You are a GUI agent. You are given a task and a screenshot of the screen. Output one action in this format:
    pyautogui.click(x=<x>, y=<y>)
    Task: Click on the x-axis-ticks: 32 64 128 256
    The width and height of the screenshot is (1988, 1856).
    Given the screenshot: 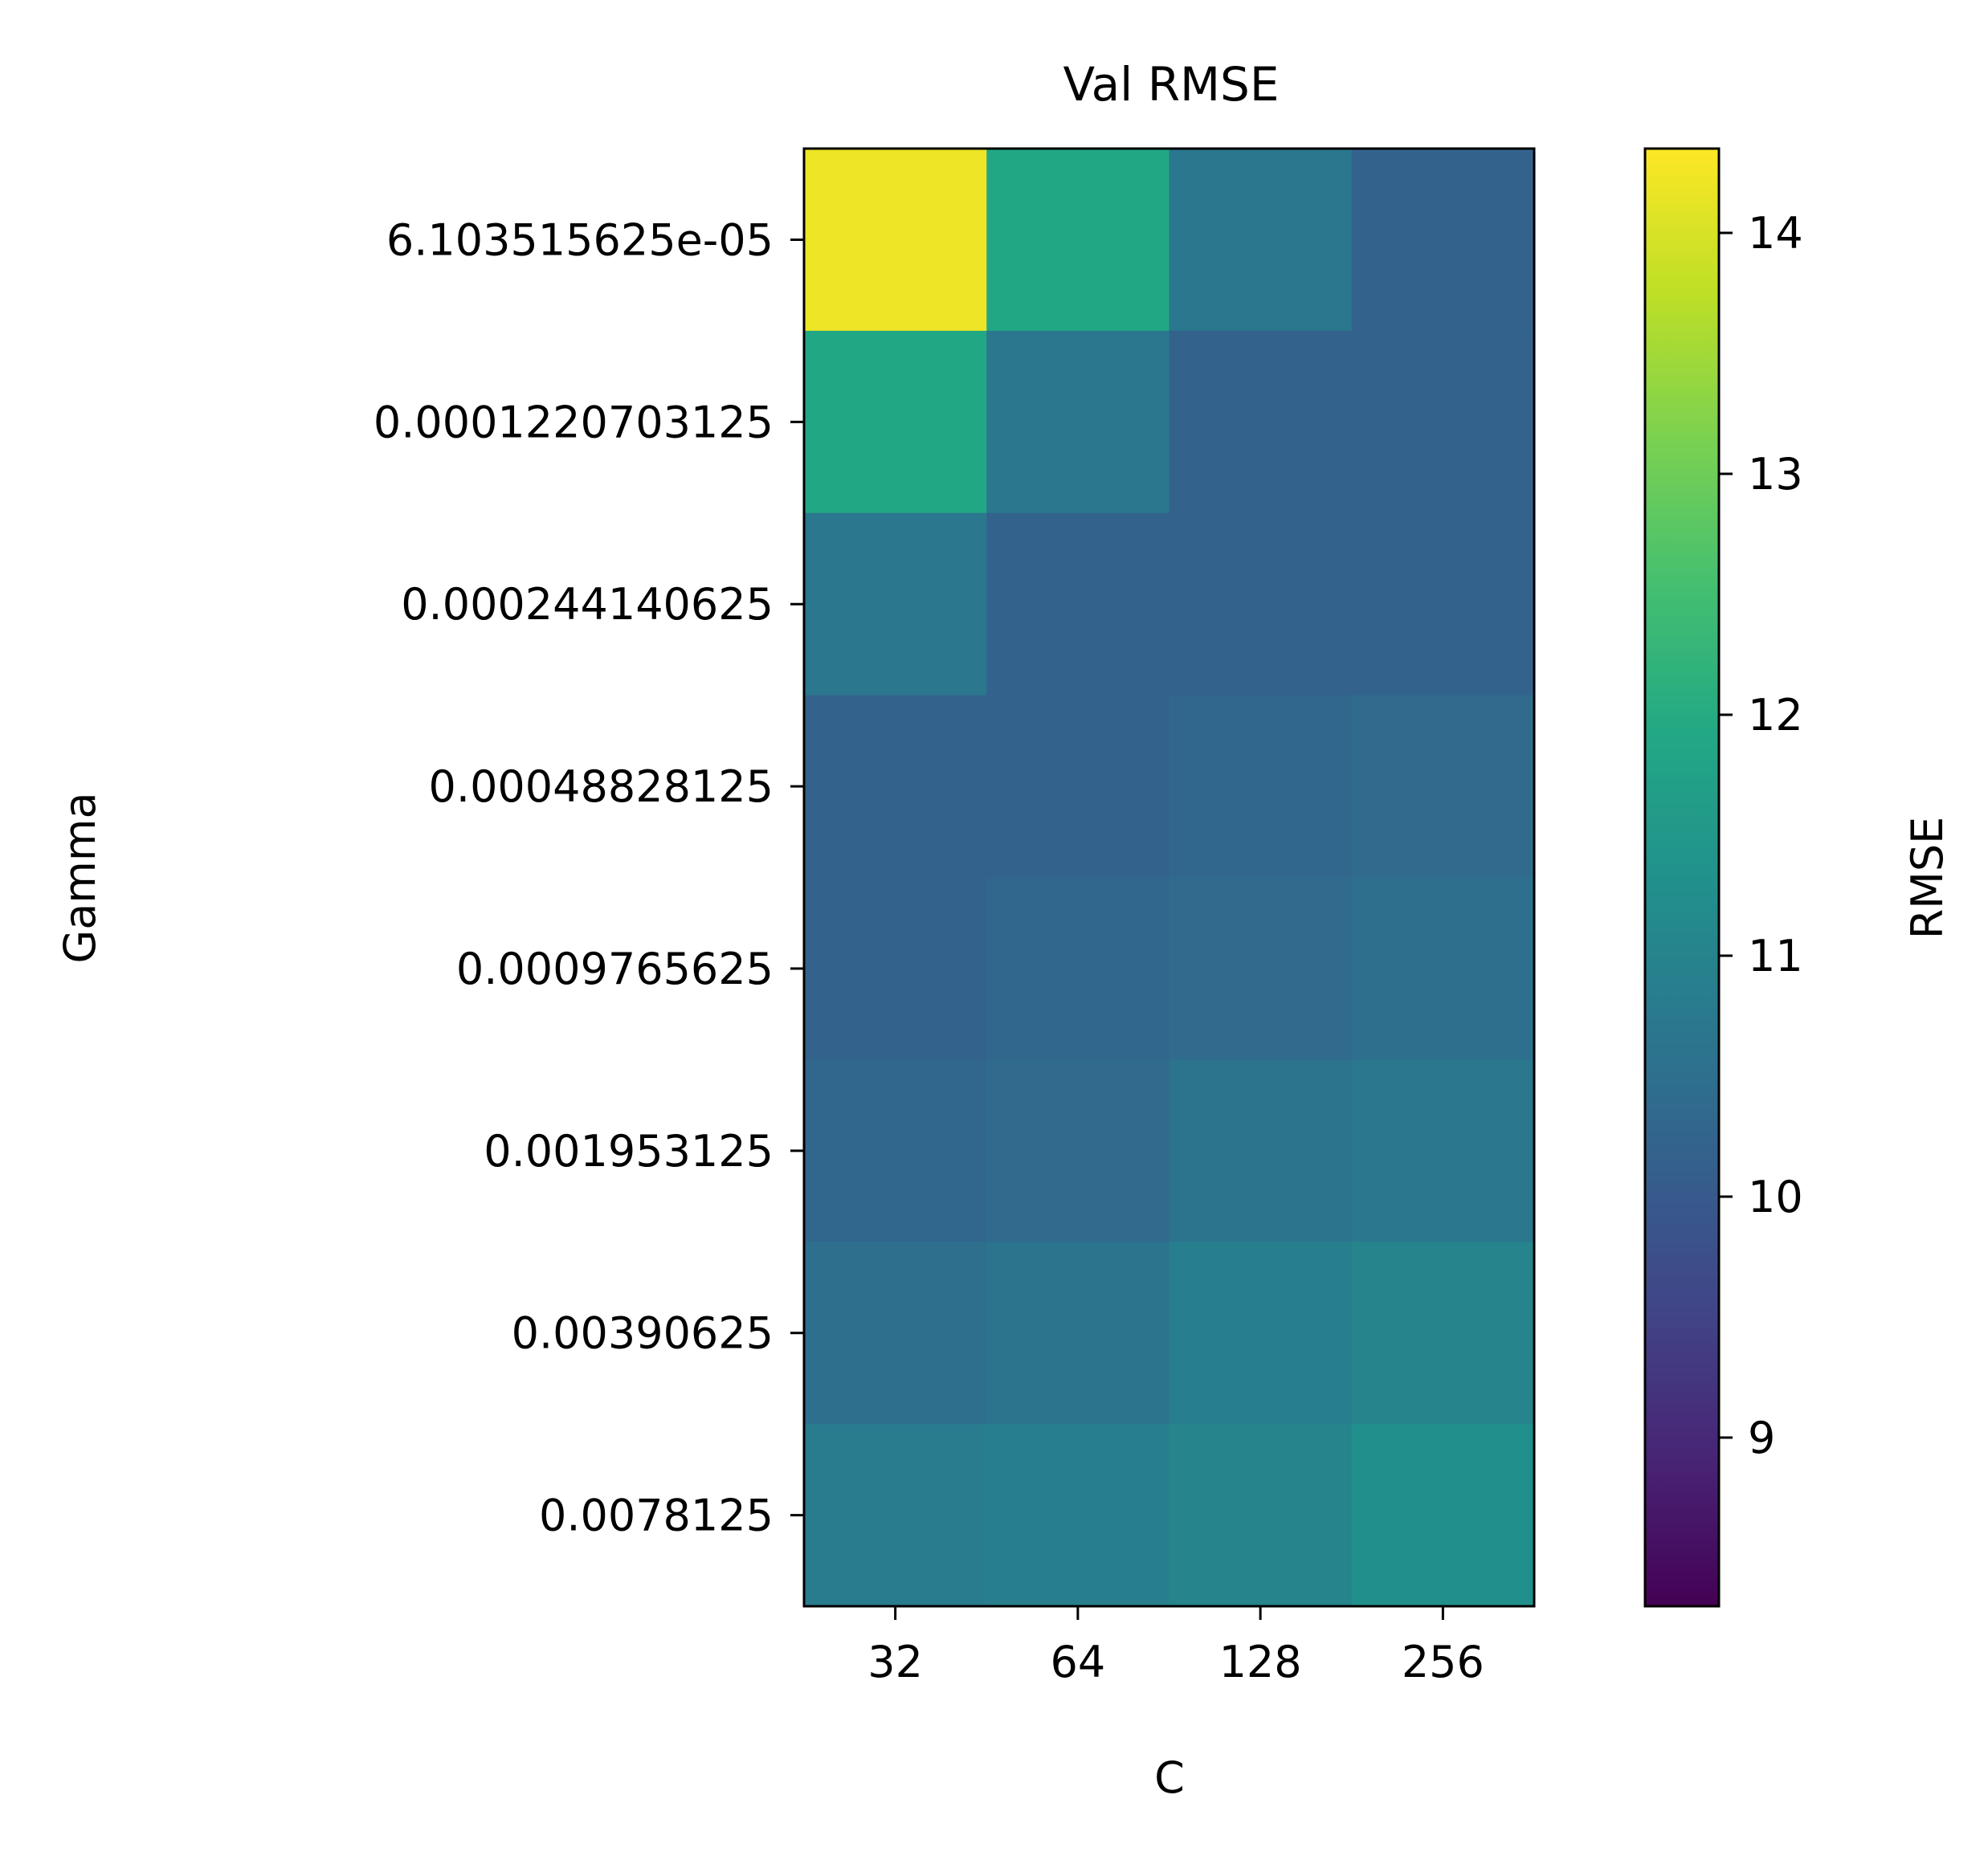 What is the action you would take?
    pyautogui.click(x=1175, y=1646)
    